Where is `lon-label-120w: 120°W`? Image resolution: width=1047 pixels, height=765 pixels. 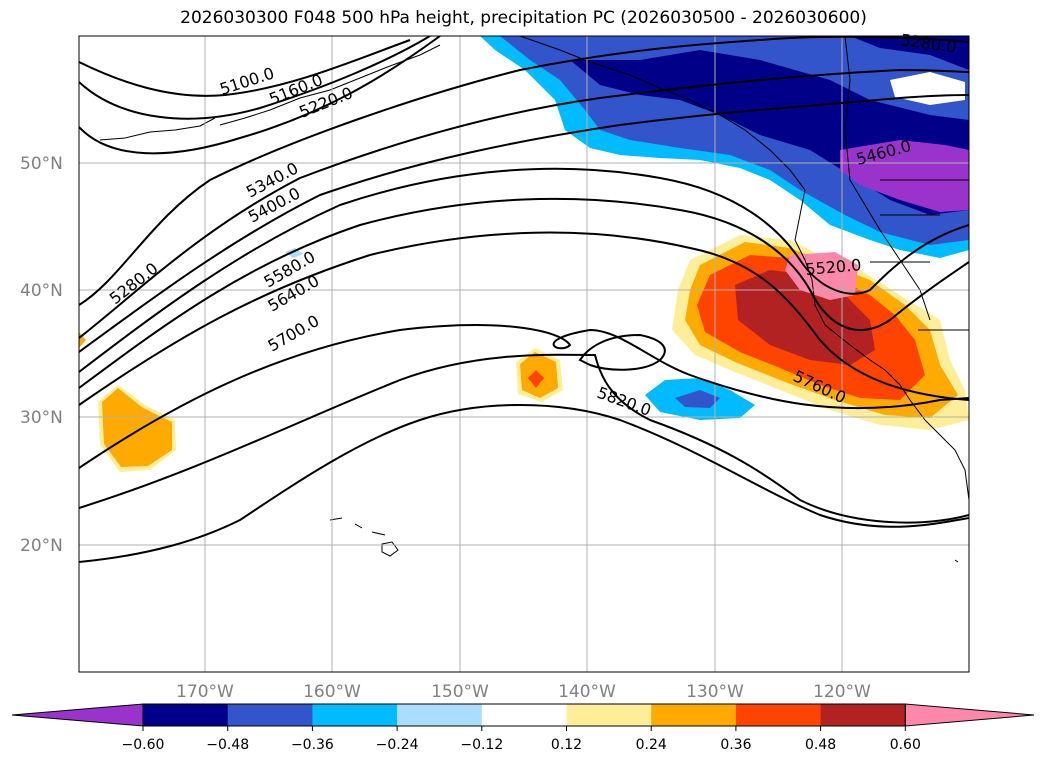
lon-label-120w: 120°W is located at coordinates (842, 692).